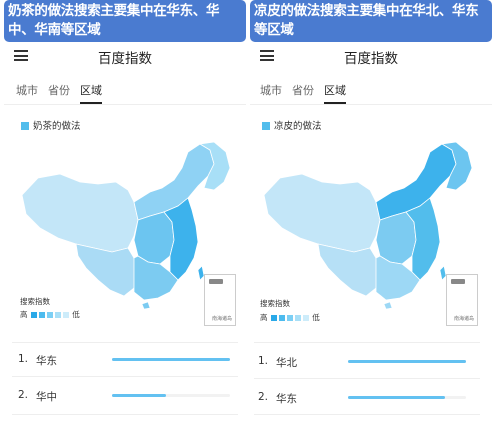  I want to click on series-legend: 奶茶的做法, so click(51, 125).